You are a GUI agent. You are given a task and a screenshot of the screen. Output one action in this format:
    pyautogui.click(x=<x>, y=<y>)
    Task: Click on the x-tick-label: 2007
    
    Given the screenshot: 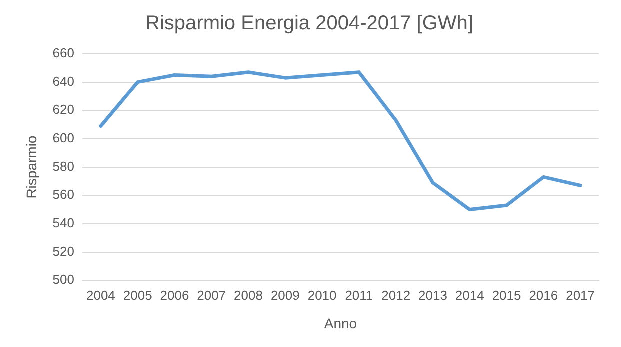 What is the action you would take?
    pyautogui.click(x=211, y=295)
    